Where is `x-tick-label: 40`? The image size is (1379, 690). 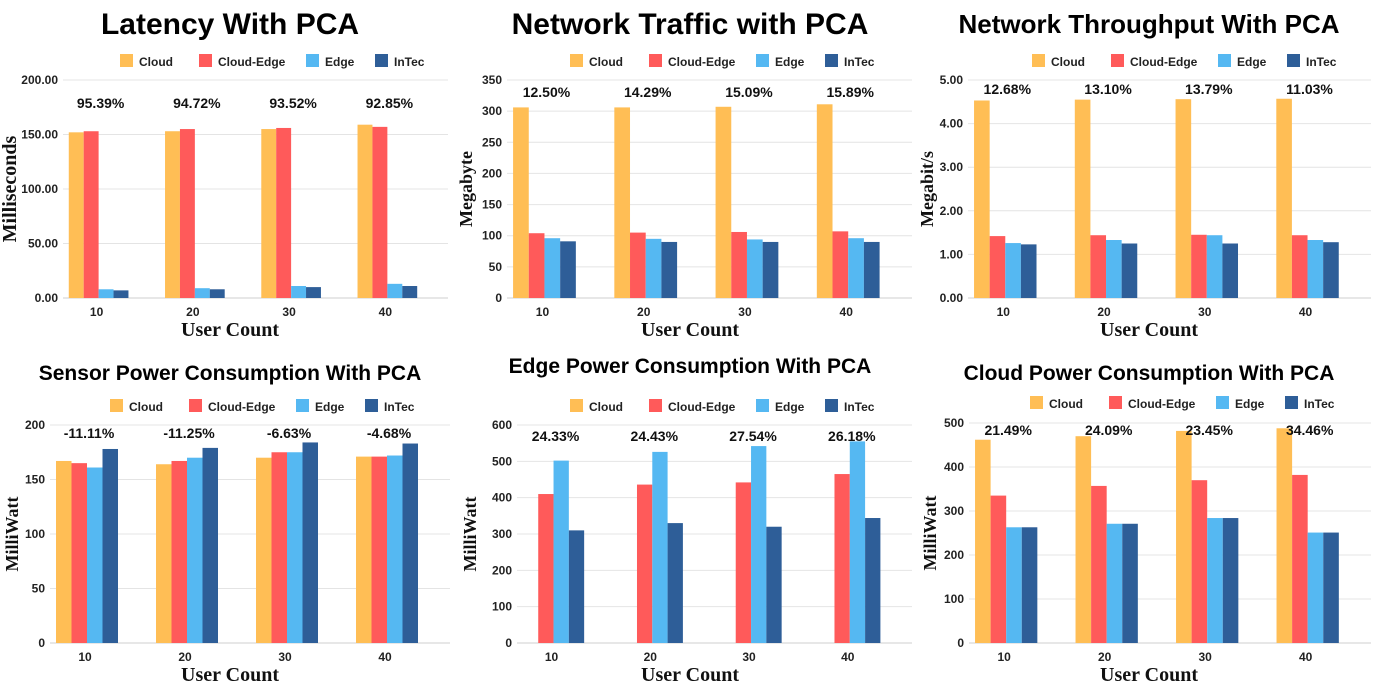
x-tick-label: 40 is located at coordinates (1306, 312).